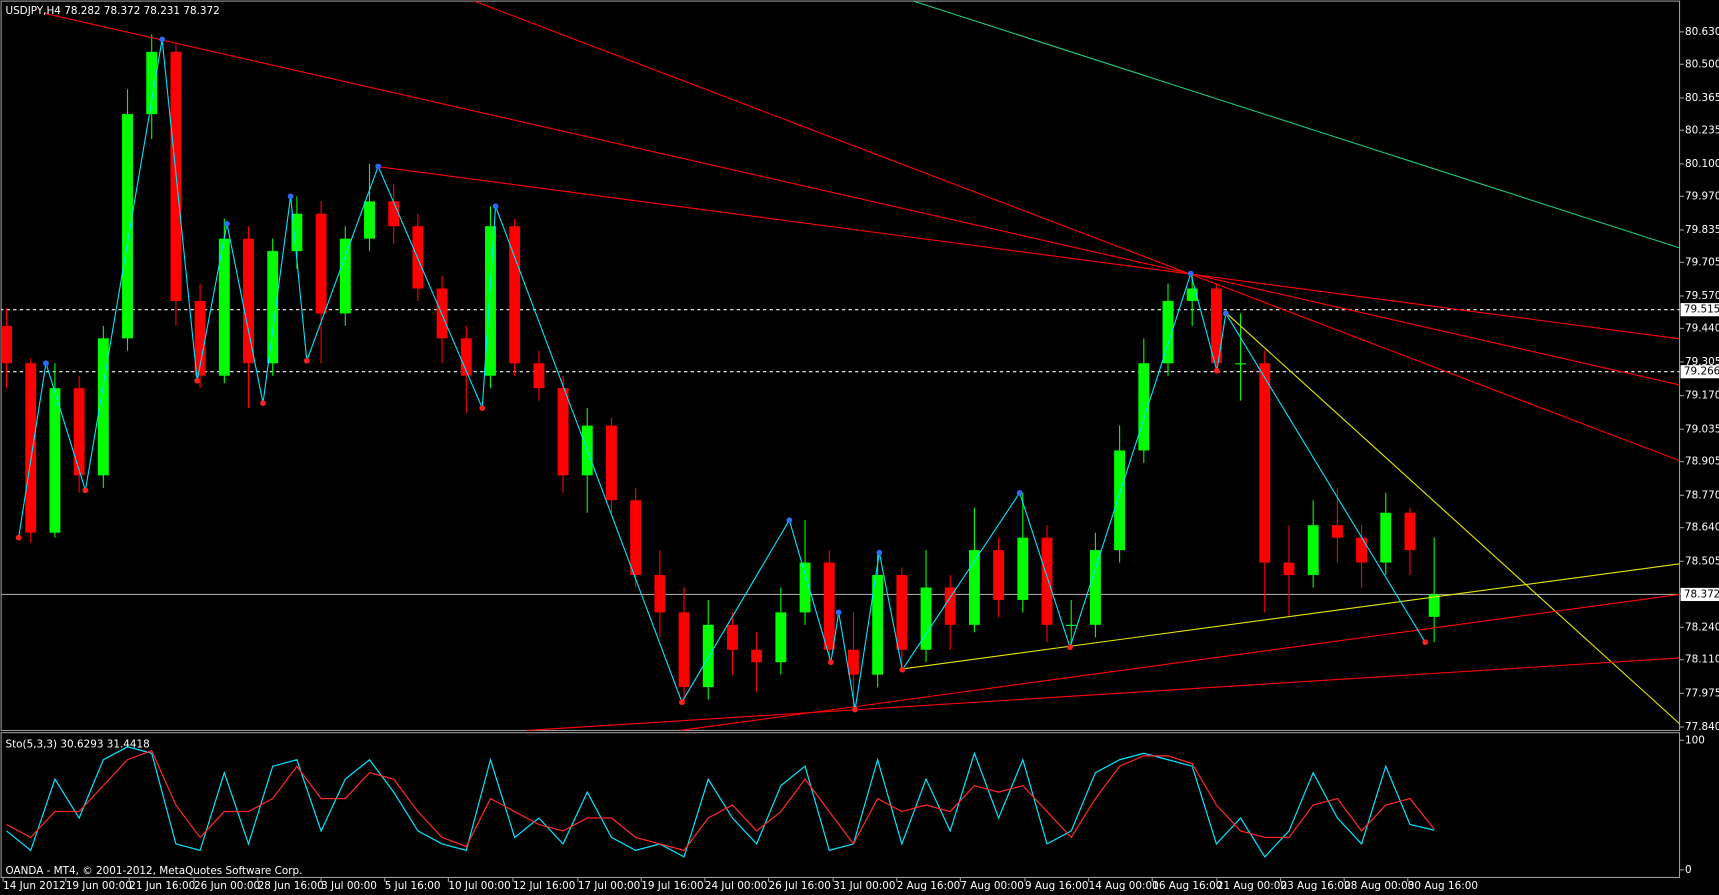 The height and width of the screenshot is (895, 1719). I want to click on y-tick-label: 78.110, so click(1702, 660).